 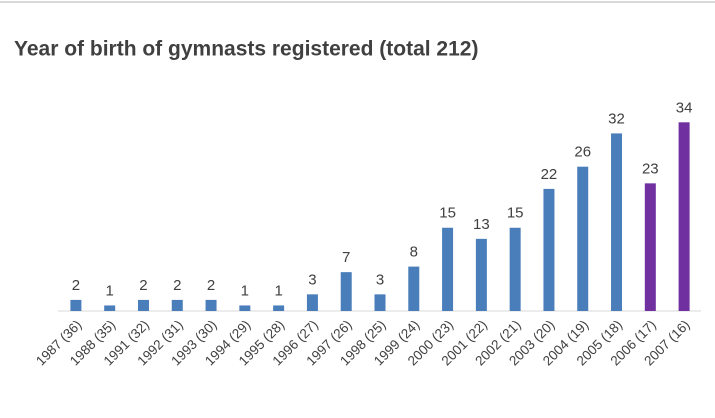 What do you see at coordinates (684, 107) in the screenshot?
I see `data-label: 34` at bounding box center [684, 107].